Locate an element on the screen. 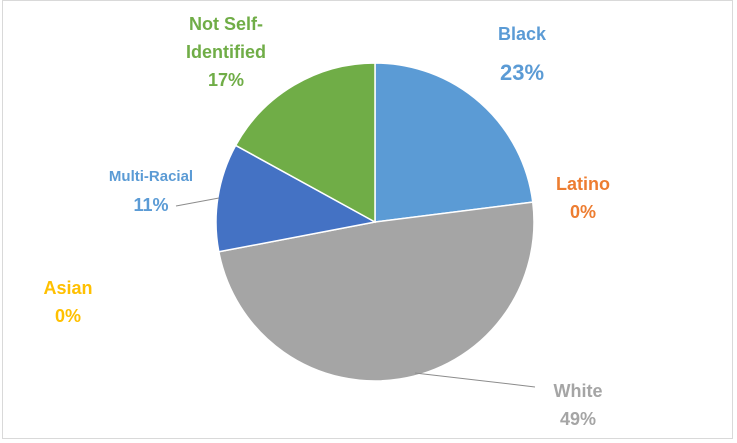  value-multi-racial: 11% is located at coordinates (150, 205).